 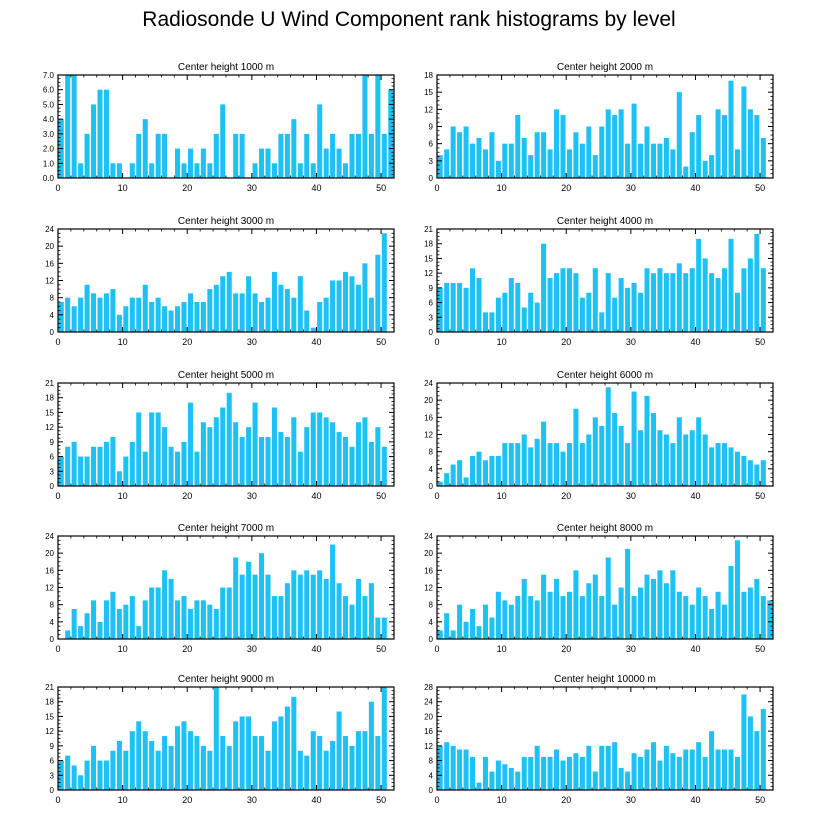 I want to click on panel-title: Center height 1000 m, so click(x=226, y=67).